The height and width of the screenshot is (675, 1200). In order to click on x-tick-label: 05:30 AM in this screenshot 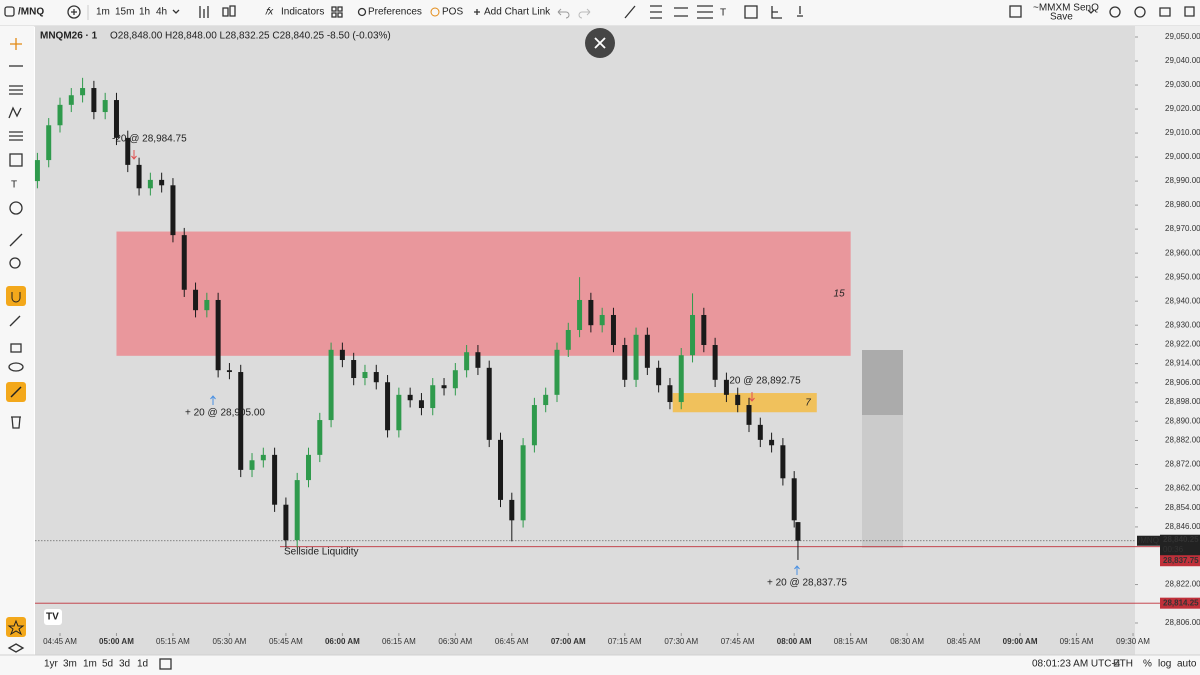, I will do `click(230, 641)`.